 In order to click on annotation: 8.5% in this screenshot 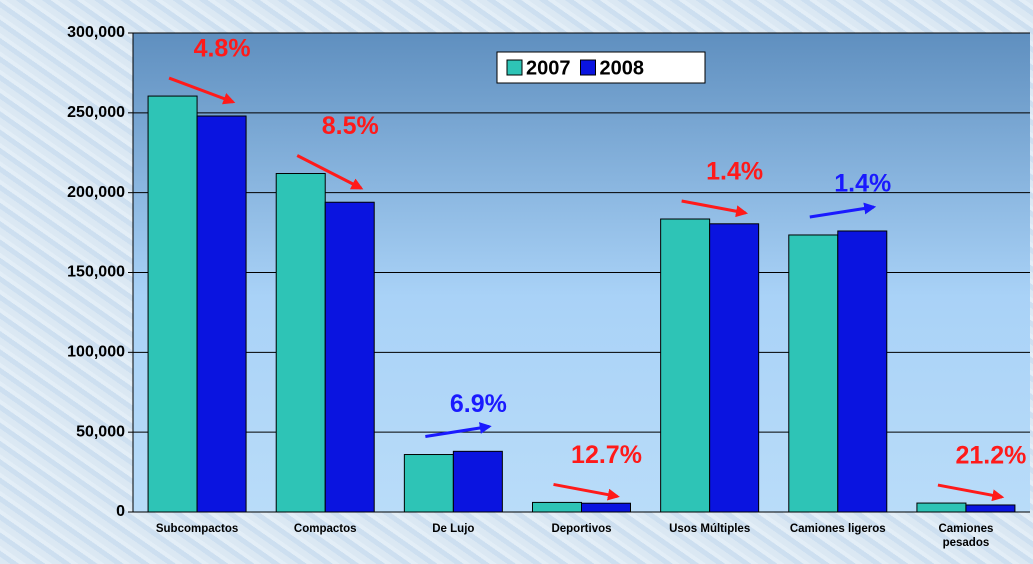, I will do `click(350, 126)`.